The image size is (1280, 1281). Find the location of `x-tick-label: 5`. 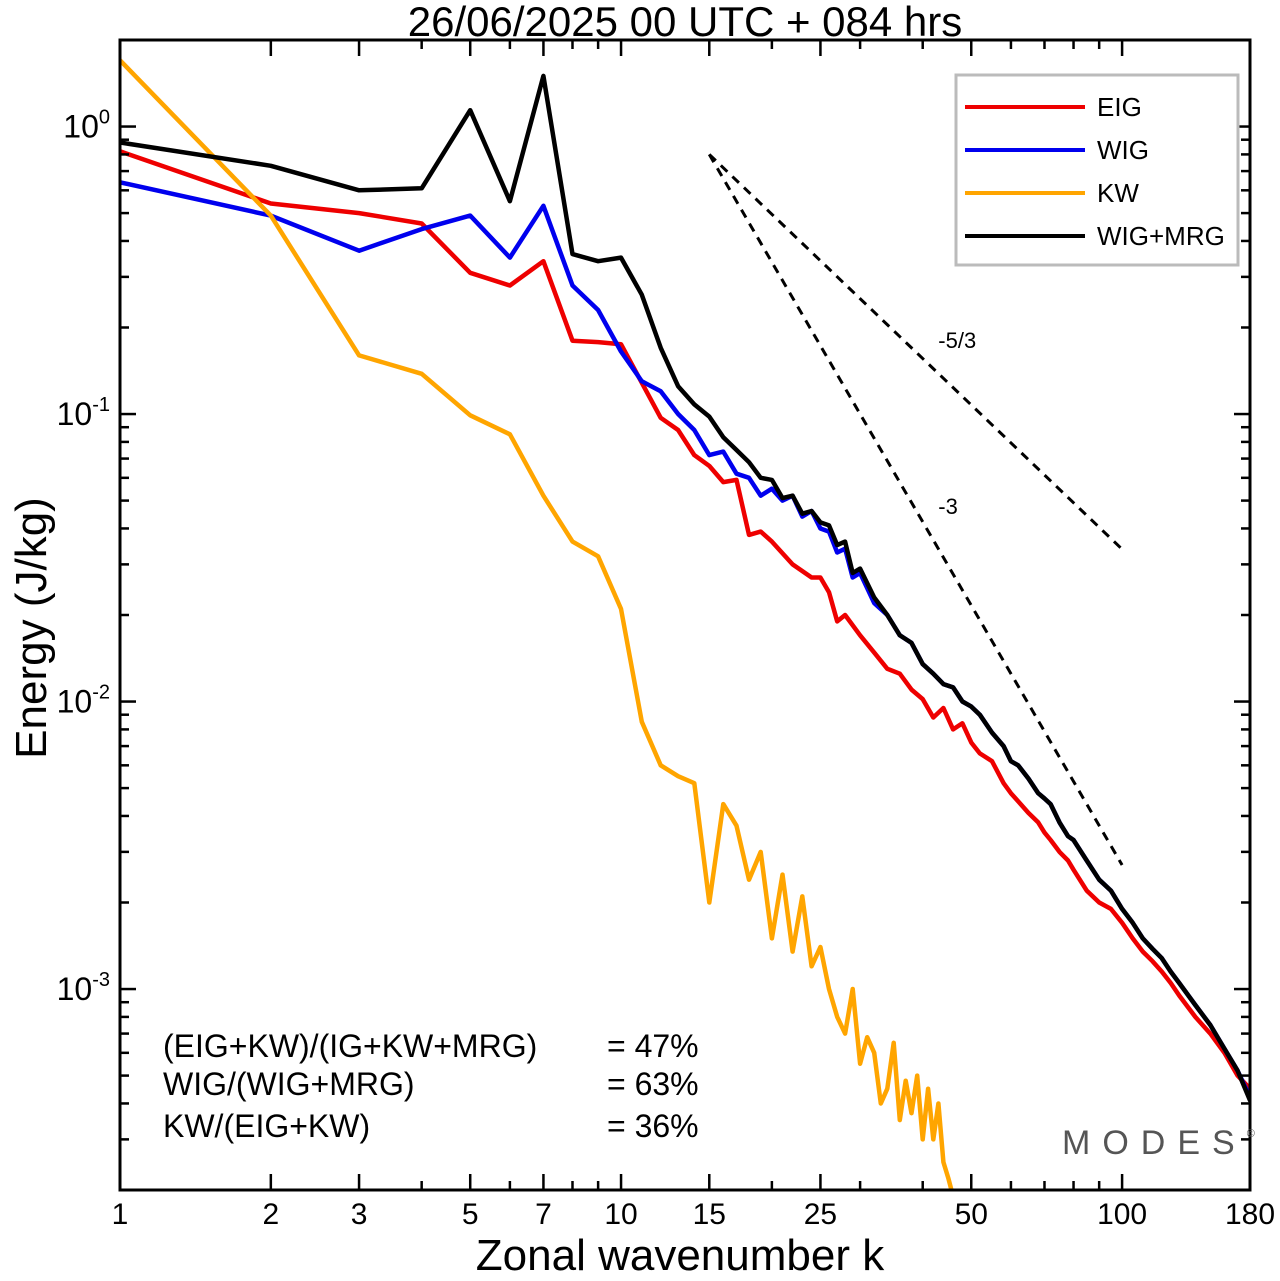

x-tick-label: 5 is located at coordinates (470, 1214).